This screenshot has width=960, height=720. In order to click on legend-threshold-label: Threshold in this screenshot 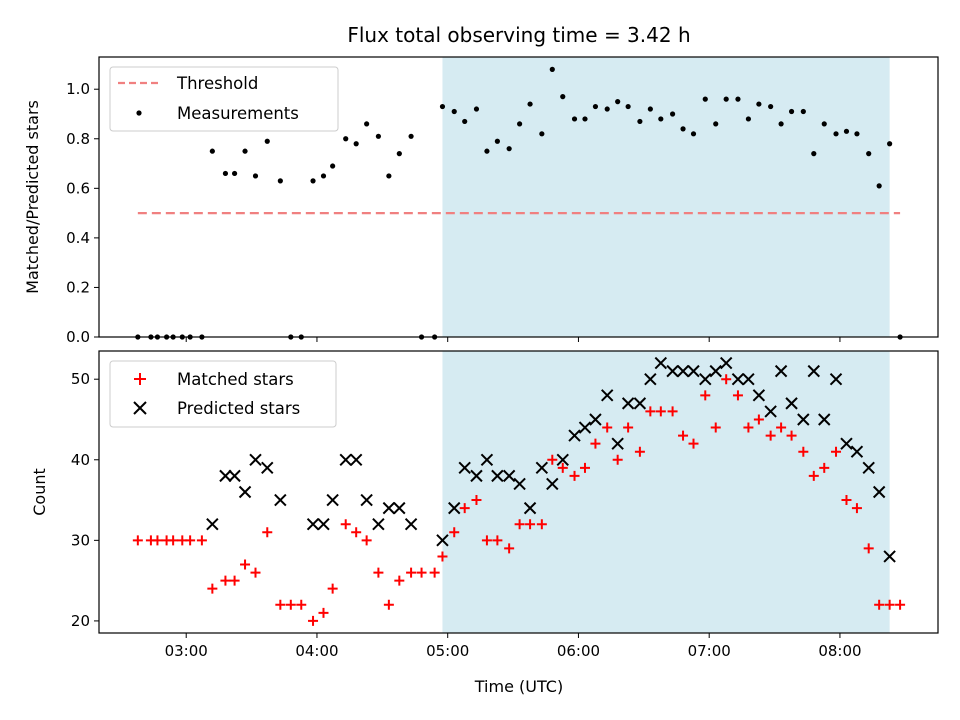, I will do `click(217, 83)`.